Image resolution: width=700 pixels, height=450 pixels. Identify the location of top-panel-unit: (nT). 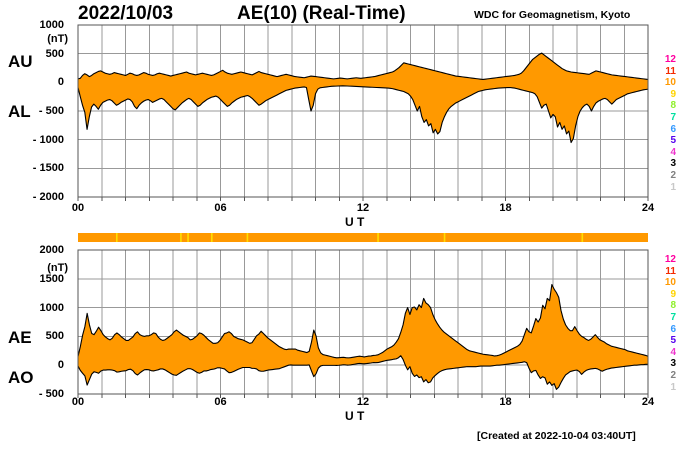
(40, 39).